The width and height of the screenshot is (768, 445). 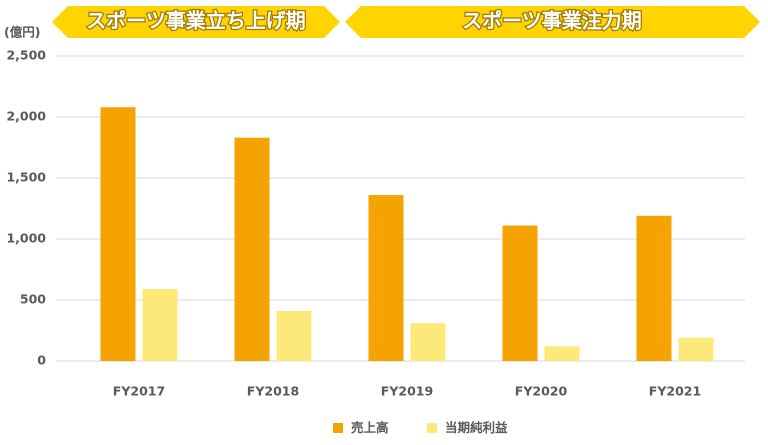 I want to click on x-tick-label: FY2018, so click(x=273, y=391).